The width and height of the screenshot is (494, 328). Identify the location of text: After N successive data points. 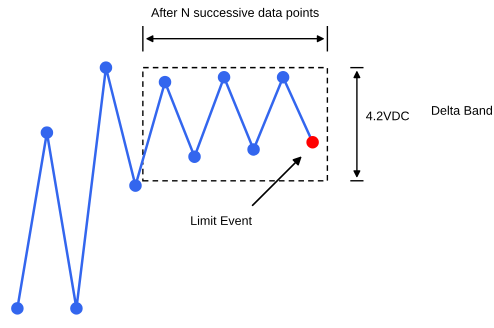
(235, 14).